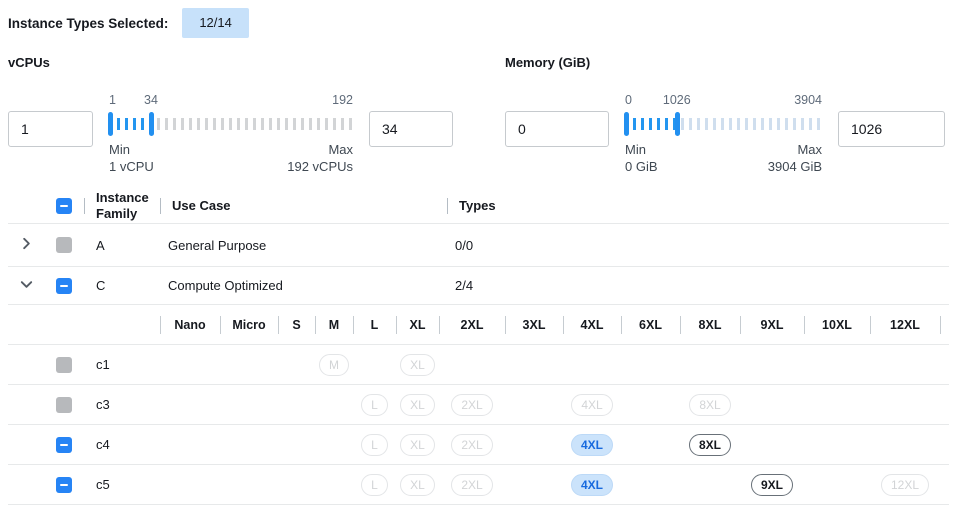 This screenshot has width=957, height=510. I want to click on vcpus-slider-handle-min, so click(110, 124).